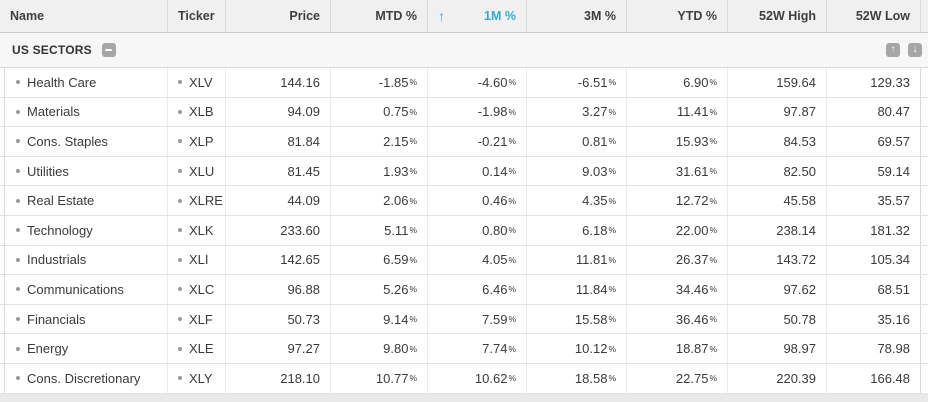 The width and height of the screenshot is (928, 402). I want to click on percent-value: 10.12, so click(591, 349).